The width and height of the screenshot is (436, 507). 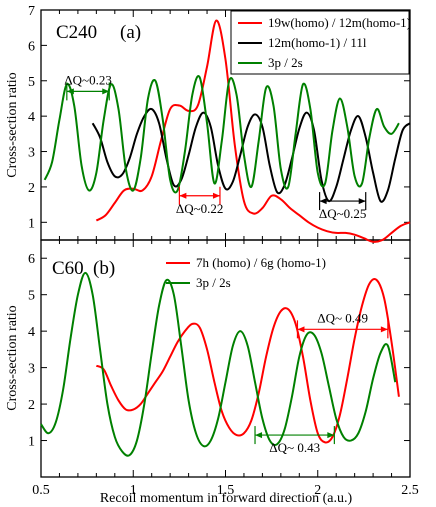 What do you see at coordinates (31, 153) in the screenshot?
I see `y-tick-label-a: 3` at bounding box center [31, 153].